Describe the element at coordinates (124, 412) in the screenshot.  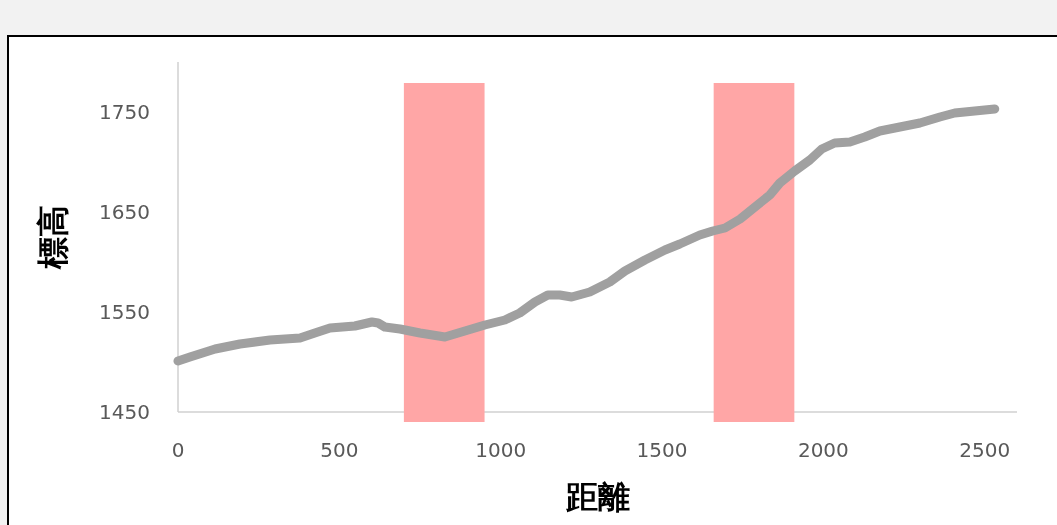
I see `y-tick-label: 1450` at that location.